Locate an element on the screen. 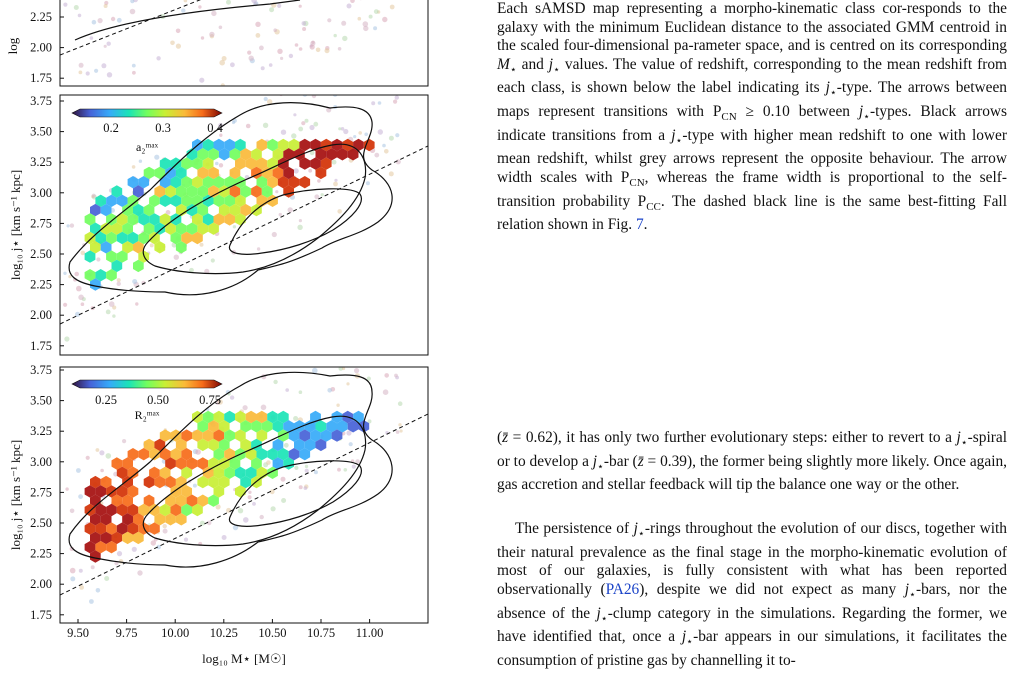 This screenshot has height=693, width=1014. colorbar-R2max: 0.25 0.50 0.75 R₂ᵐᵃˣ is located at coordinates (147, 400).